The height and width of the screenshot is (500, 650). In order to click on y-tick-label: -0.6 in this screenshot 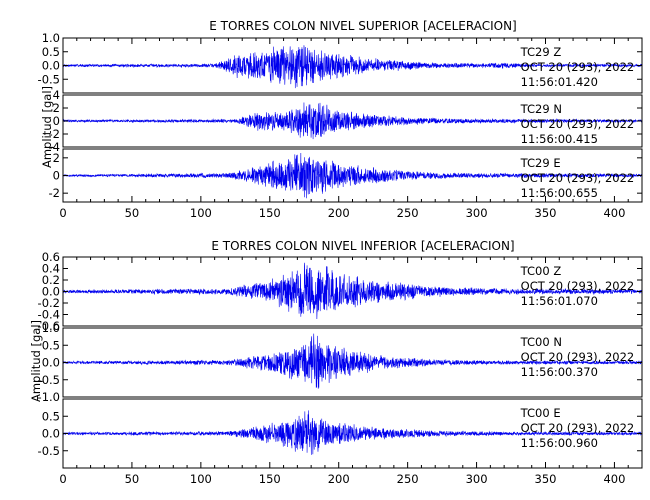, I will do `click(49, 326)`.